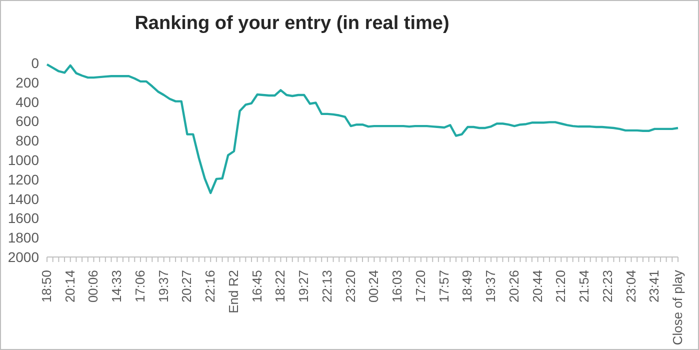 The height and width of the screenshot is (350, 699). Describe the element at coordinates (292, 24) in the screenshot. I see `chart-title: Ranking of your entry (in real time)` at that location.